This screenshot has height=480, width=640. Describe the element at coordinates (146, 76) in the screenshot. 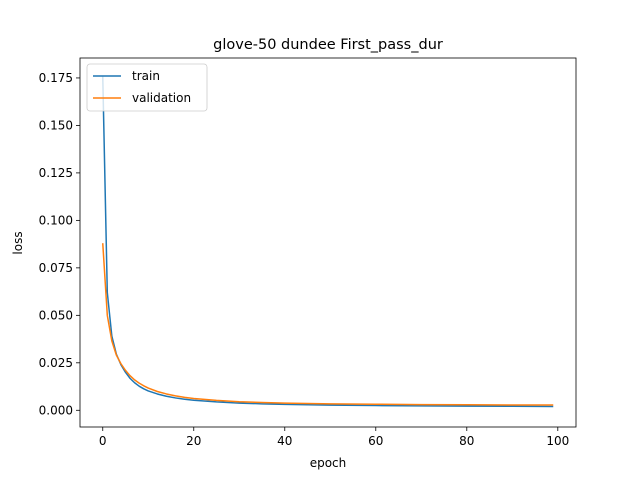

I see `legend-label-train: train` at that location.